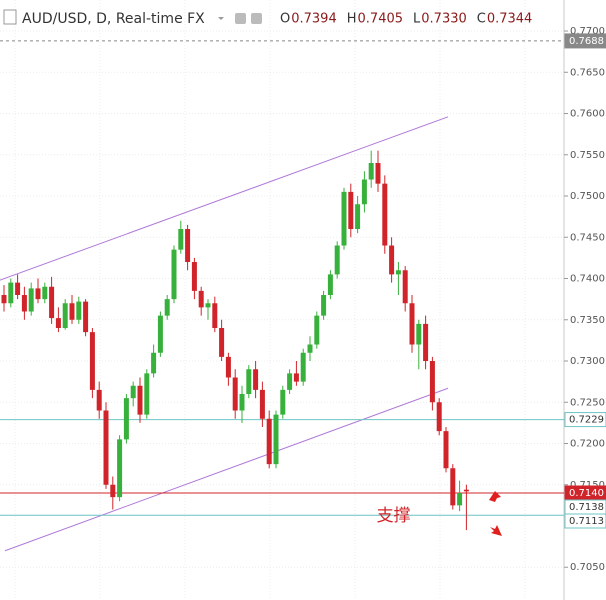 The width and height of the screenshot is (606, 600). I want to click on dropdown-icon, so click(221, 18).